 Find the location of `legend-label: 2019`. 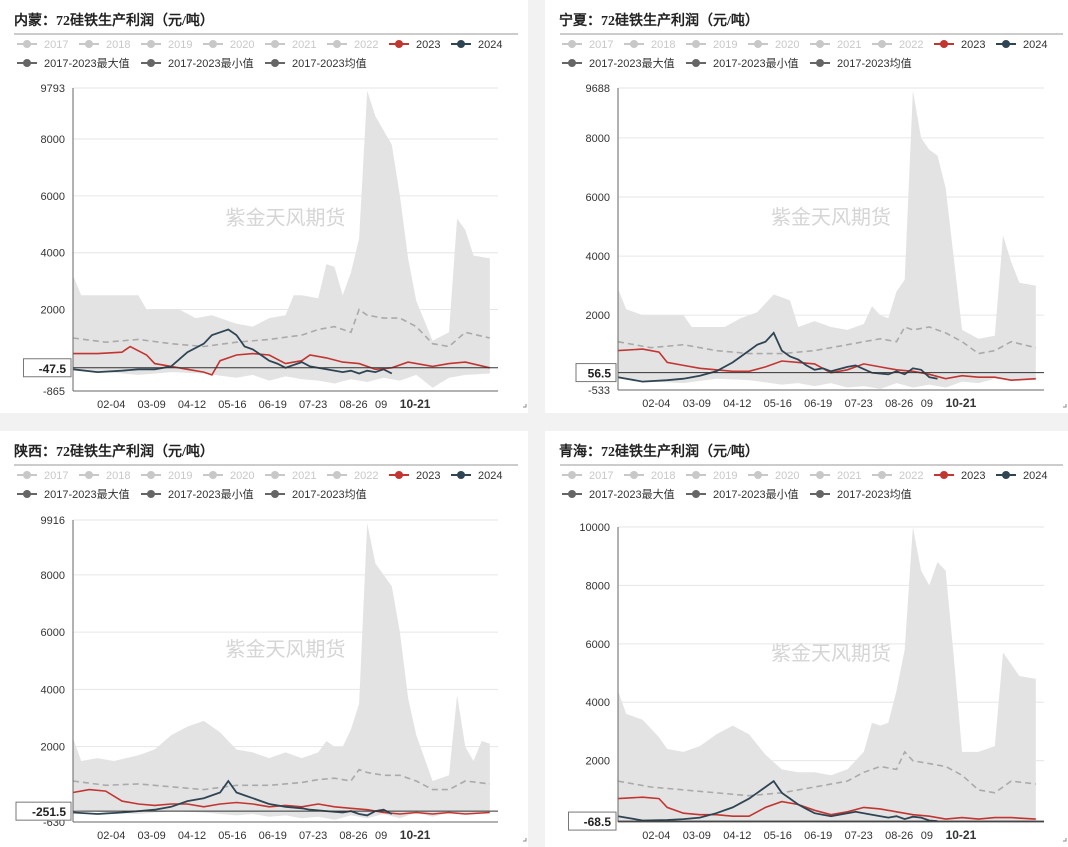

legend-label: 2019 is located at coordinates (725, 45).